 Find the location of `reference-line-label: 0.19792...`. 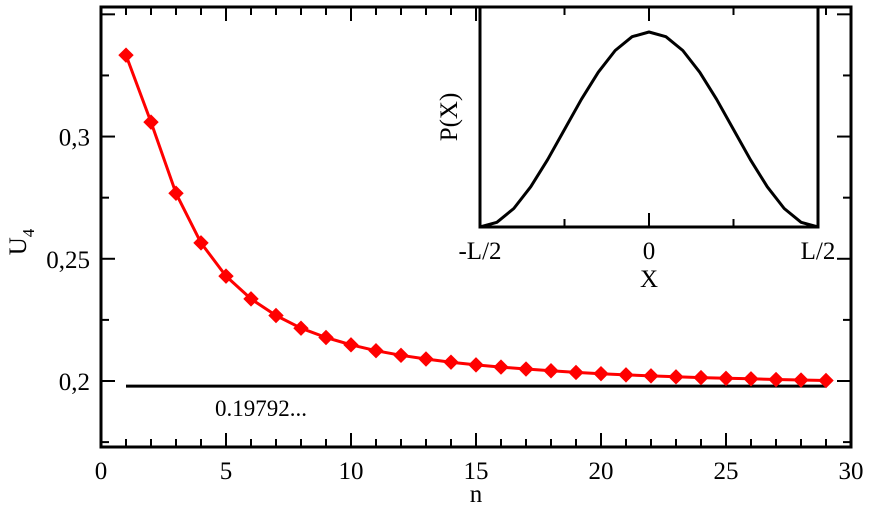

reference-line-label: 0.19792... is located at coordinates (261, 408).